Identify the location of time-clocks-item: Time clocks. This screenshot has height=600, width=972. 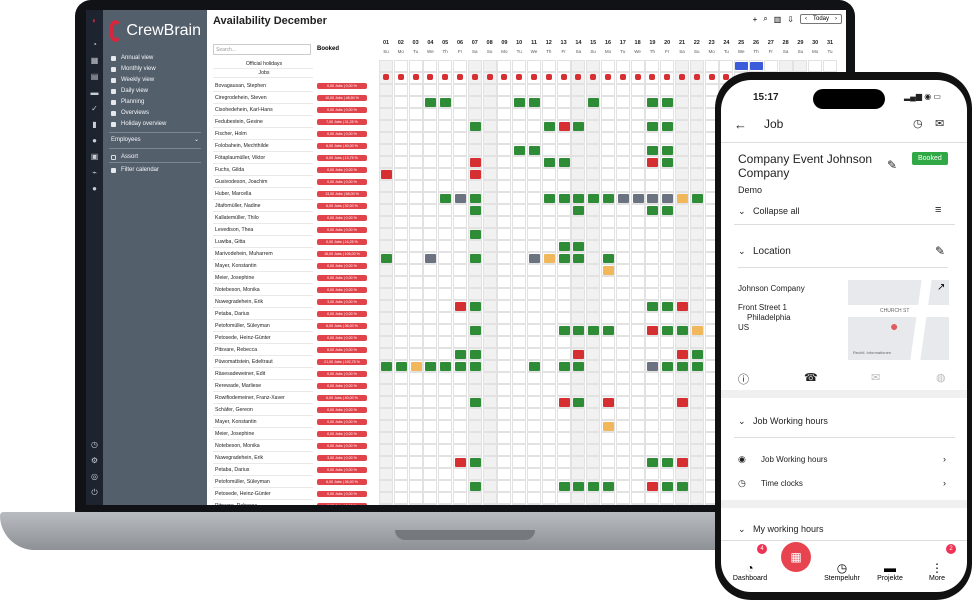
(782, 483).